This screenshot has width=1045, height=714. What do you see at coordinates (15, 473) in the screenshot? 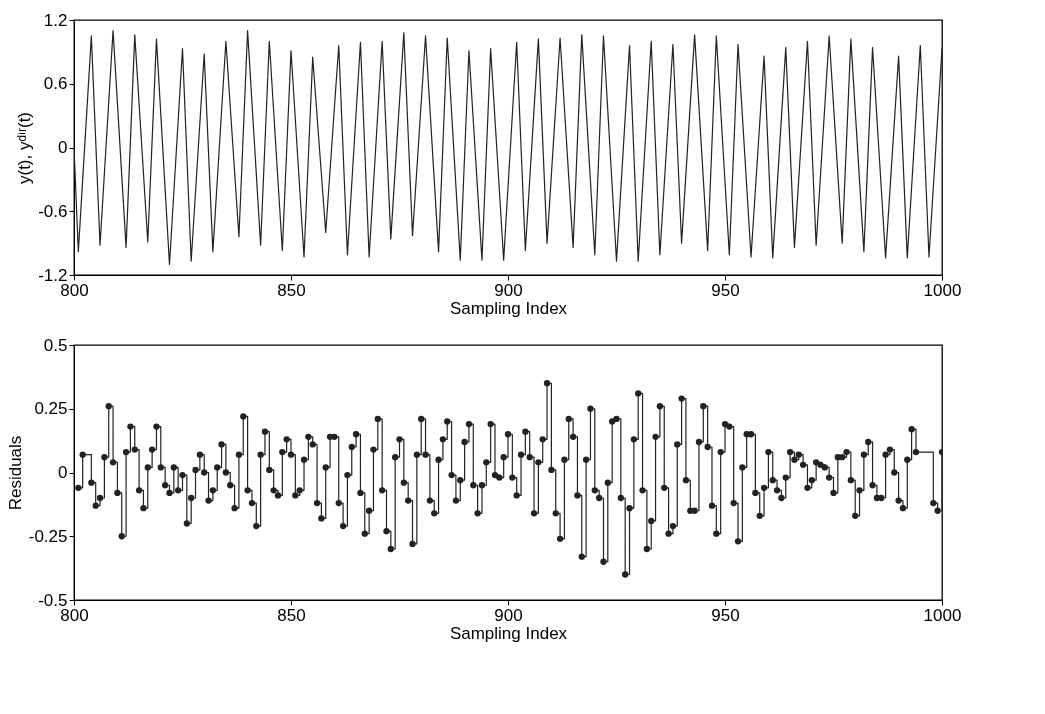
I see `y-axis-title: Residuals` at bounding box center [15, 473].